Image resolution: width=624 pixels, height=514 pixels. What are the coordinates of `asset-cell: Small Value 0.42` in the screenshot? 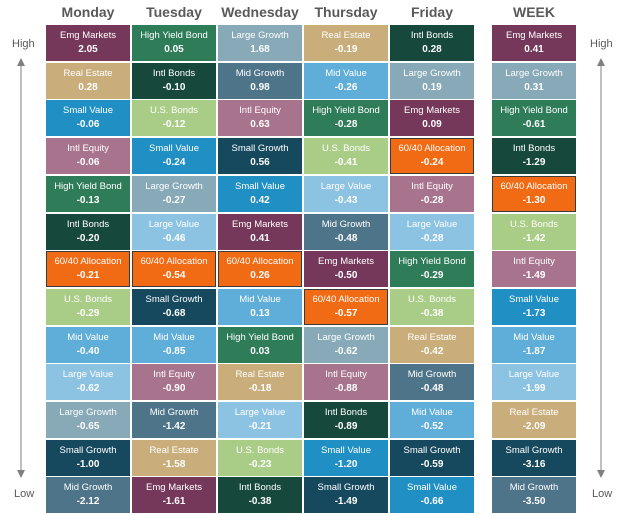 It's located at (260, 194).